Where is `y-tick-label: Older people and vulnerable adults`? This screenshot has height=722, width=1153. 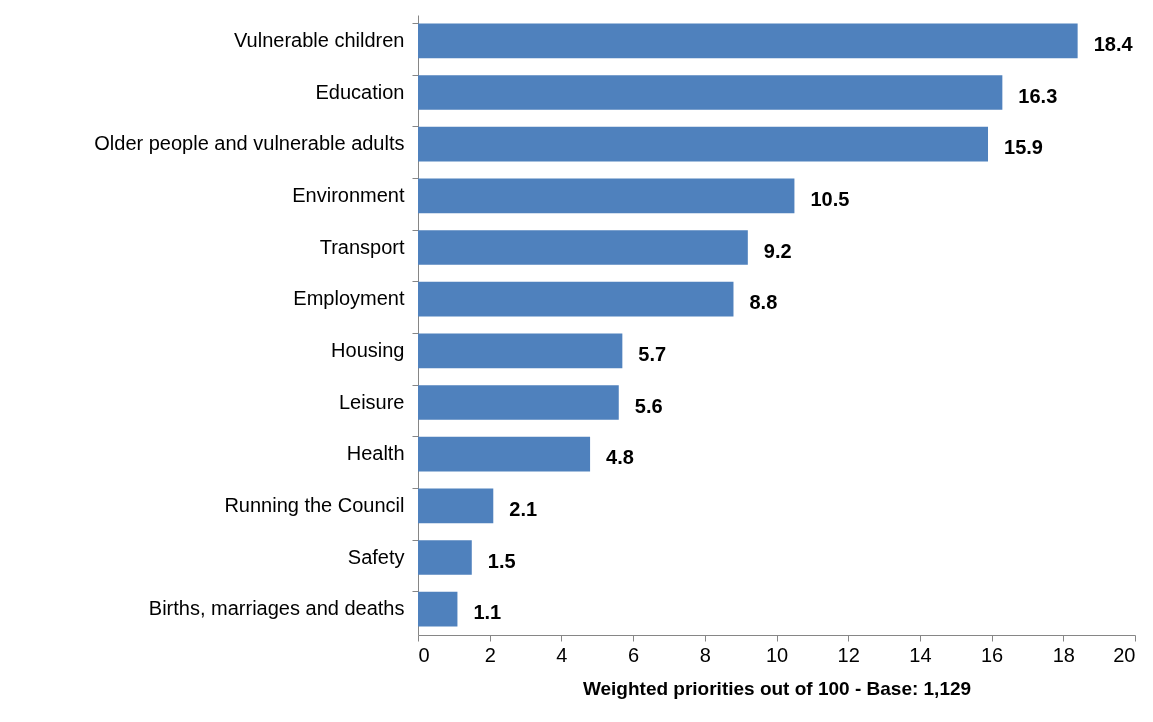 y-tick-label: Older people and vulnerable adults is located at coordinates (249, 143).